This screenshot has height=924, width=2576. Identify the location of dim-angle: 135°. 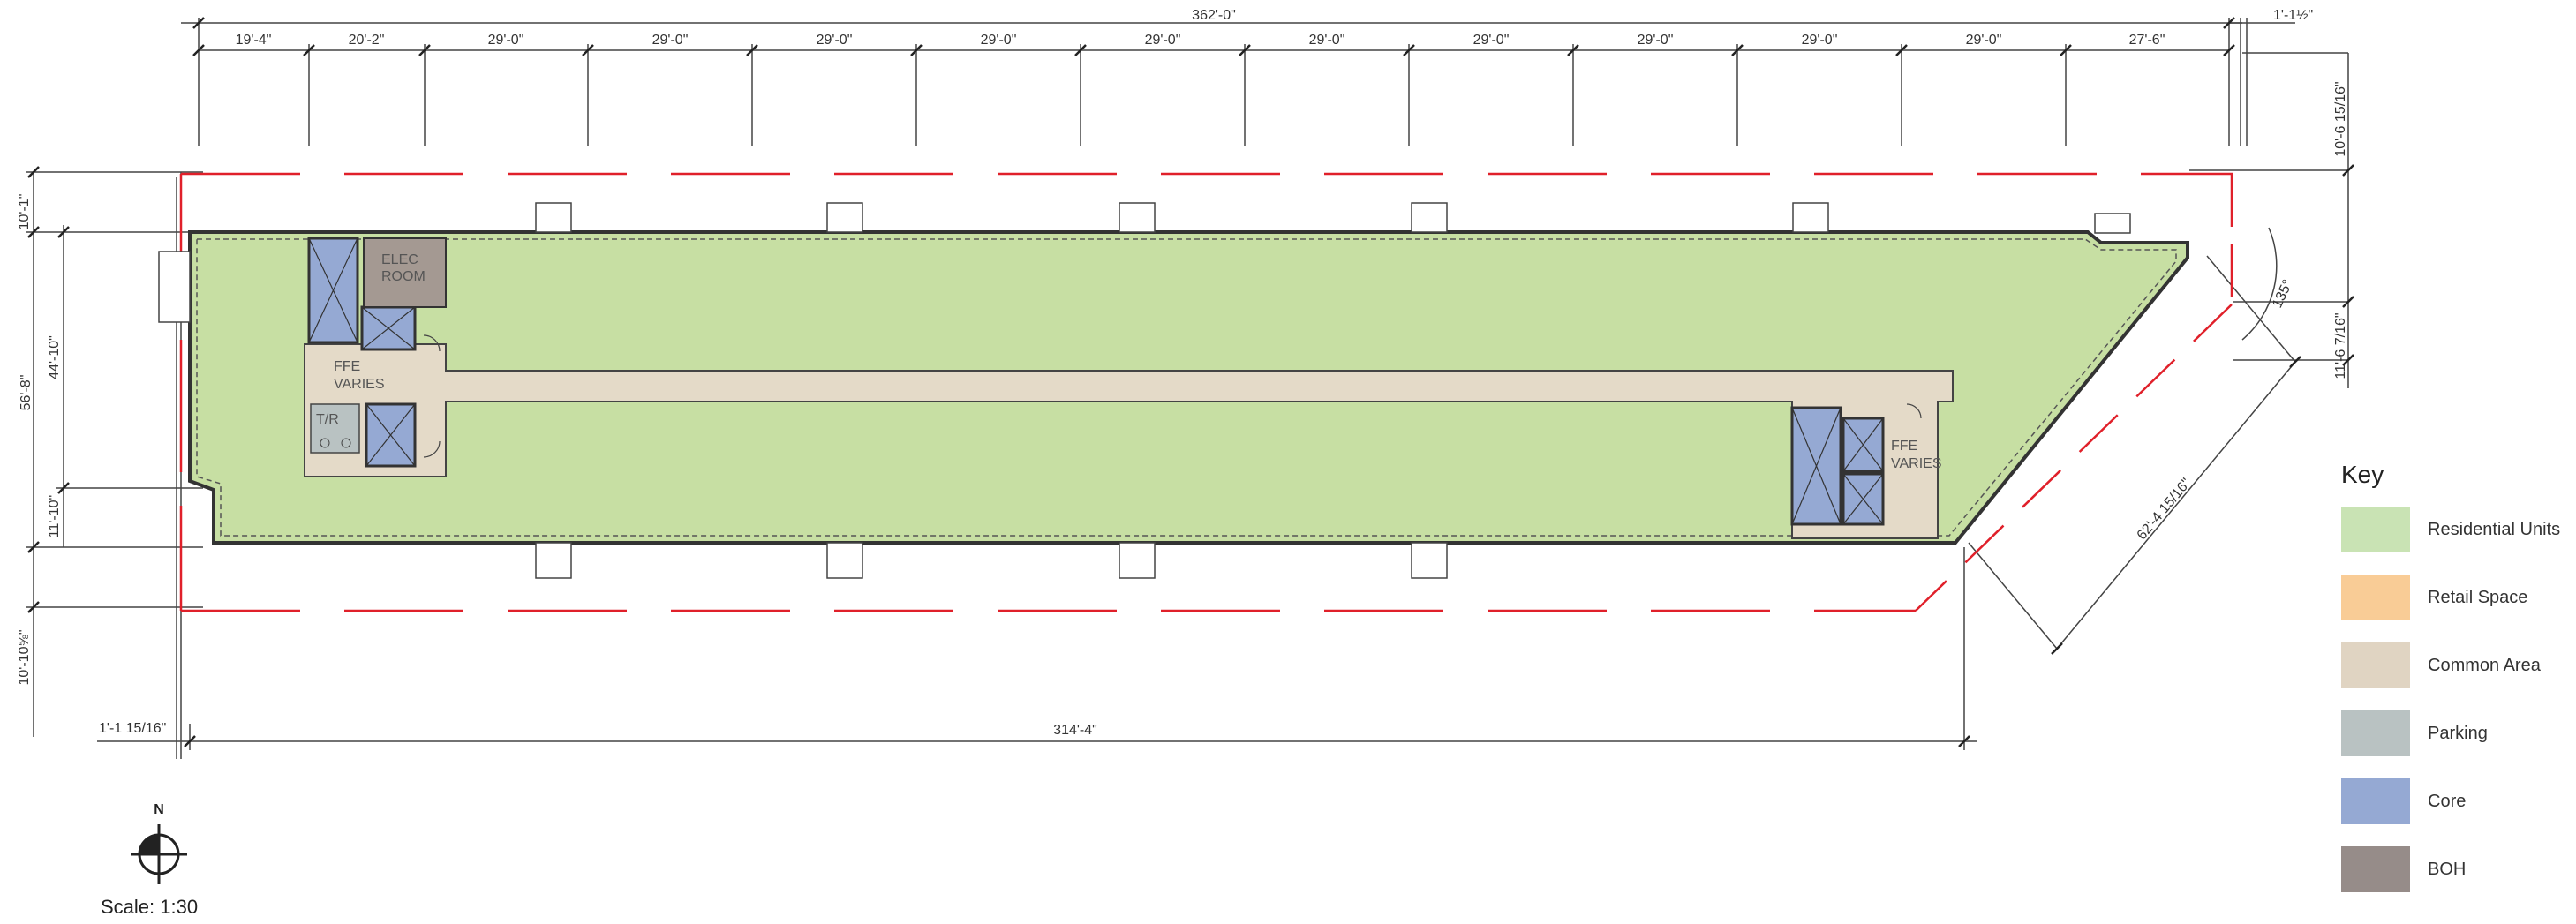
(2283, 294).